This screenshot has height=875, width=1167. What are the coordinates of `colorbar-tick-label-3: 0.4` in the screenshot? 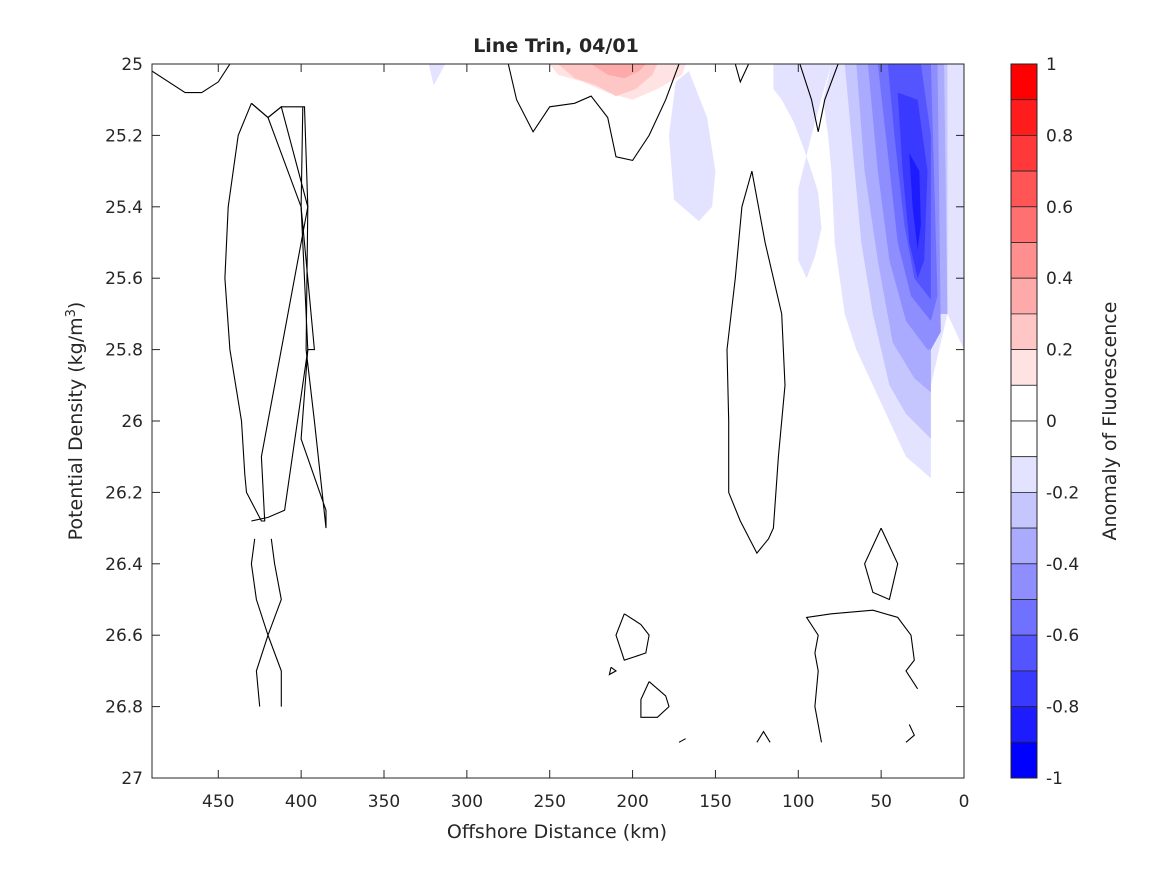 It's located at (1059, 279).